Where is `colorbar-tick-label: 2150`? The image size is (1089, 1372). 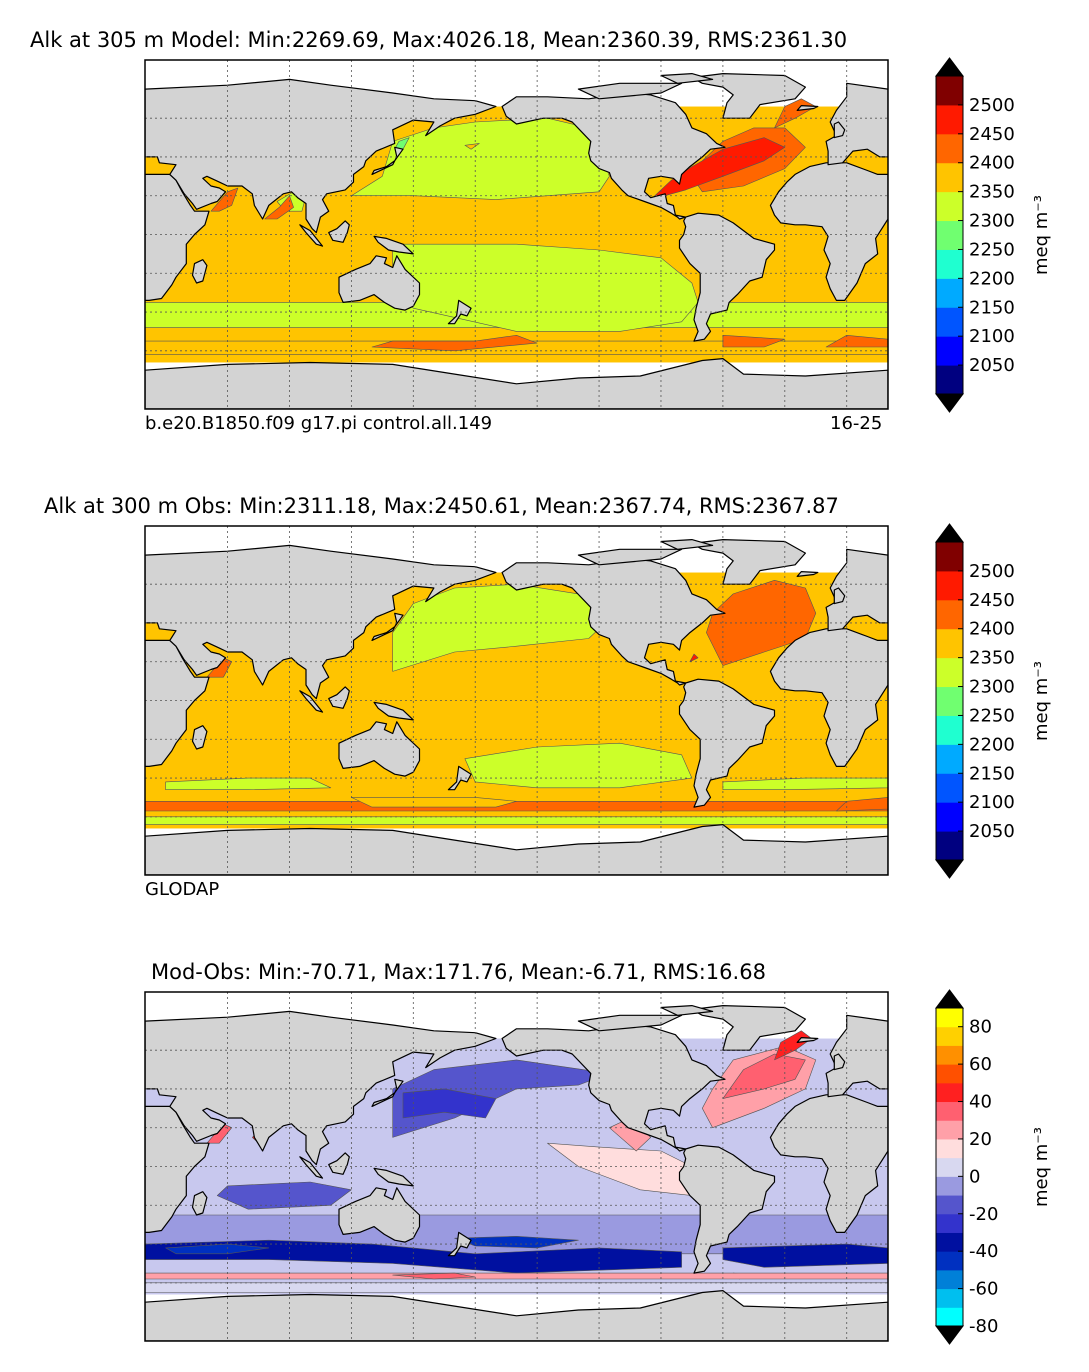
colorbar-tick-label: 2150 is located at coordinates (992, 773).